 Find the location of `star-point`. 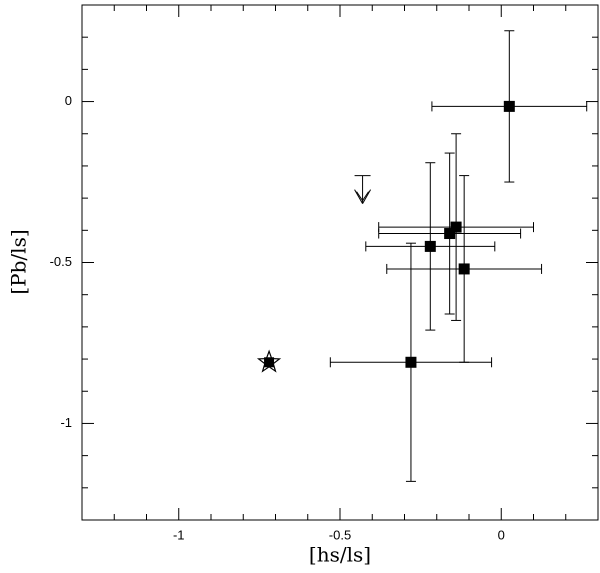

star-point is located at coordinates (269, 361).